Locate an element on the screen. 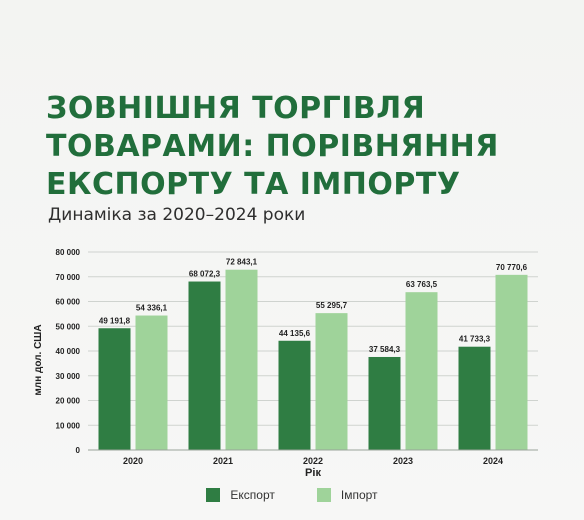  legend-swatch-import is located at coordinates (323, 495).